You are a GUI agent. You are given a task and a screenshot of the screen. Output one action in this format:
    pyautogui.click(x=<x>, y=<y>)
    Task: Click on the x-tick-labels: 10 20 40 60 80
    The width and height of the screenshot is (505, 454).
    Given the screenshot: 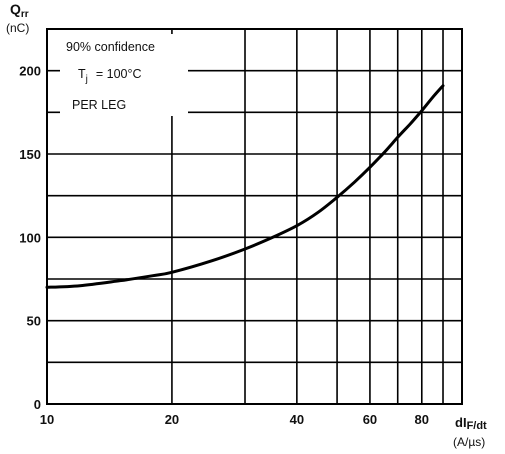 What is the action you would take?
    pyautogui.click(x=234, y=419)
    